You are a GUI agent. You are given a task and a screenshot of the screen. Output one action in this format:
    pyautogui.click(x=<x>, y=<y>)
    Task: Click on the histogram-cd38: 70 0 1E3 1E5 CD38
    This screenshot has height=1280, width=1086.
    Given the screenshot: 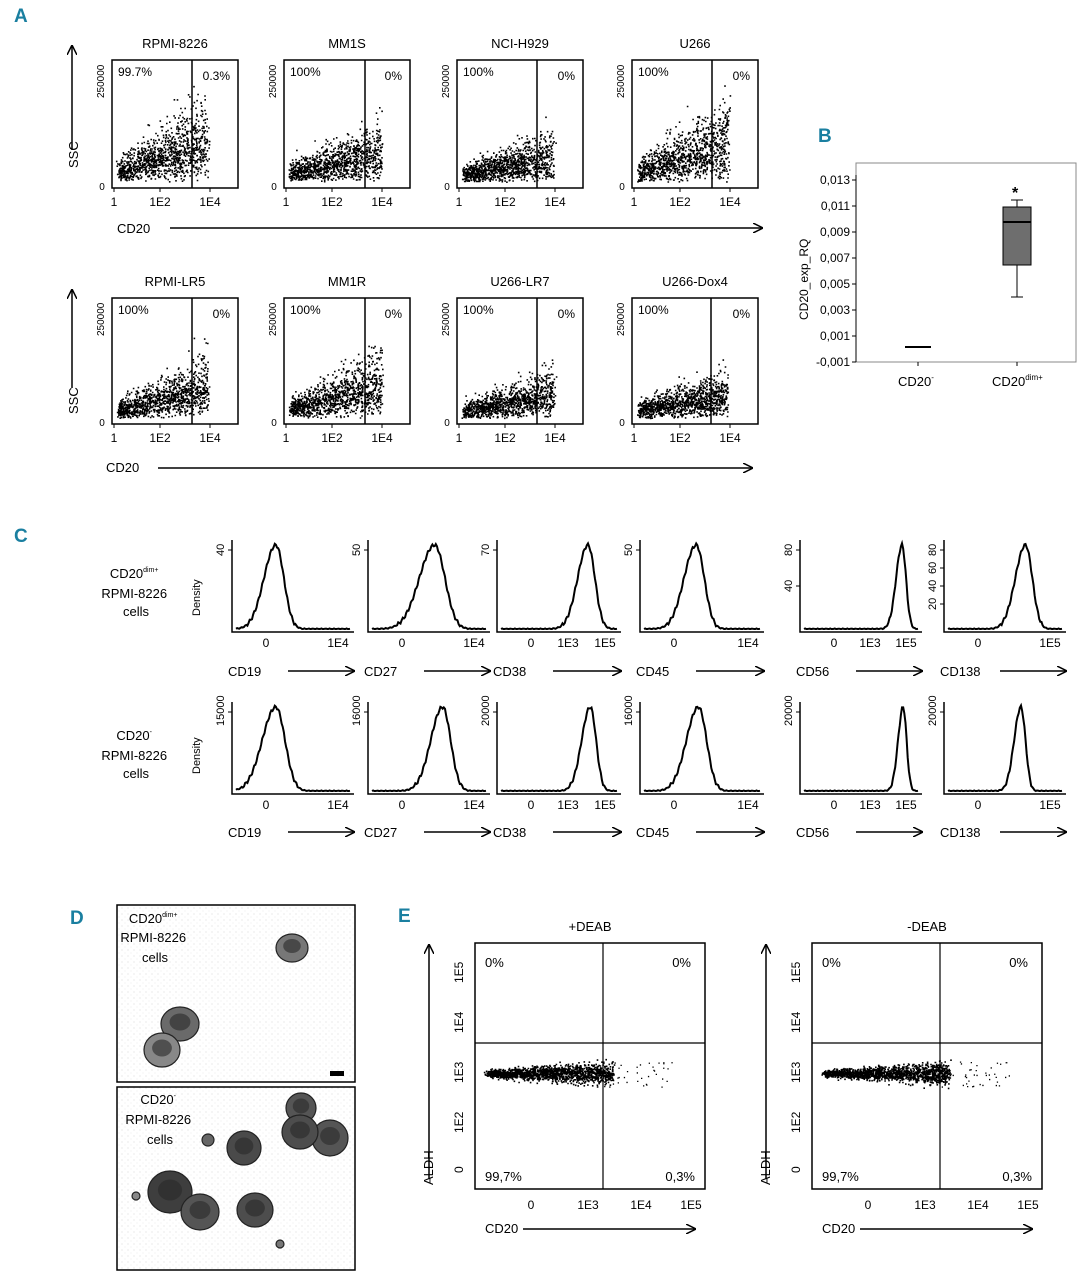 What is the action you would take?
    pyautogui.click(x=550, y=609)
    